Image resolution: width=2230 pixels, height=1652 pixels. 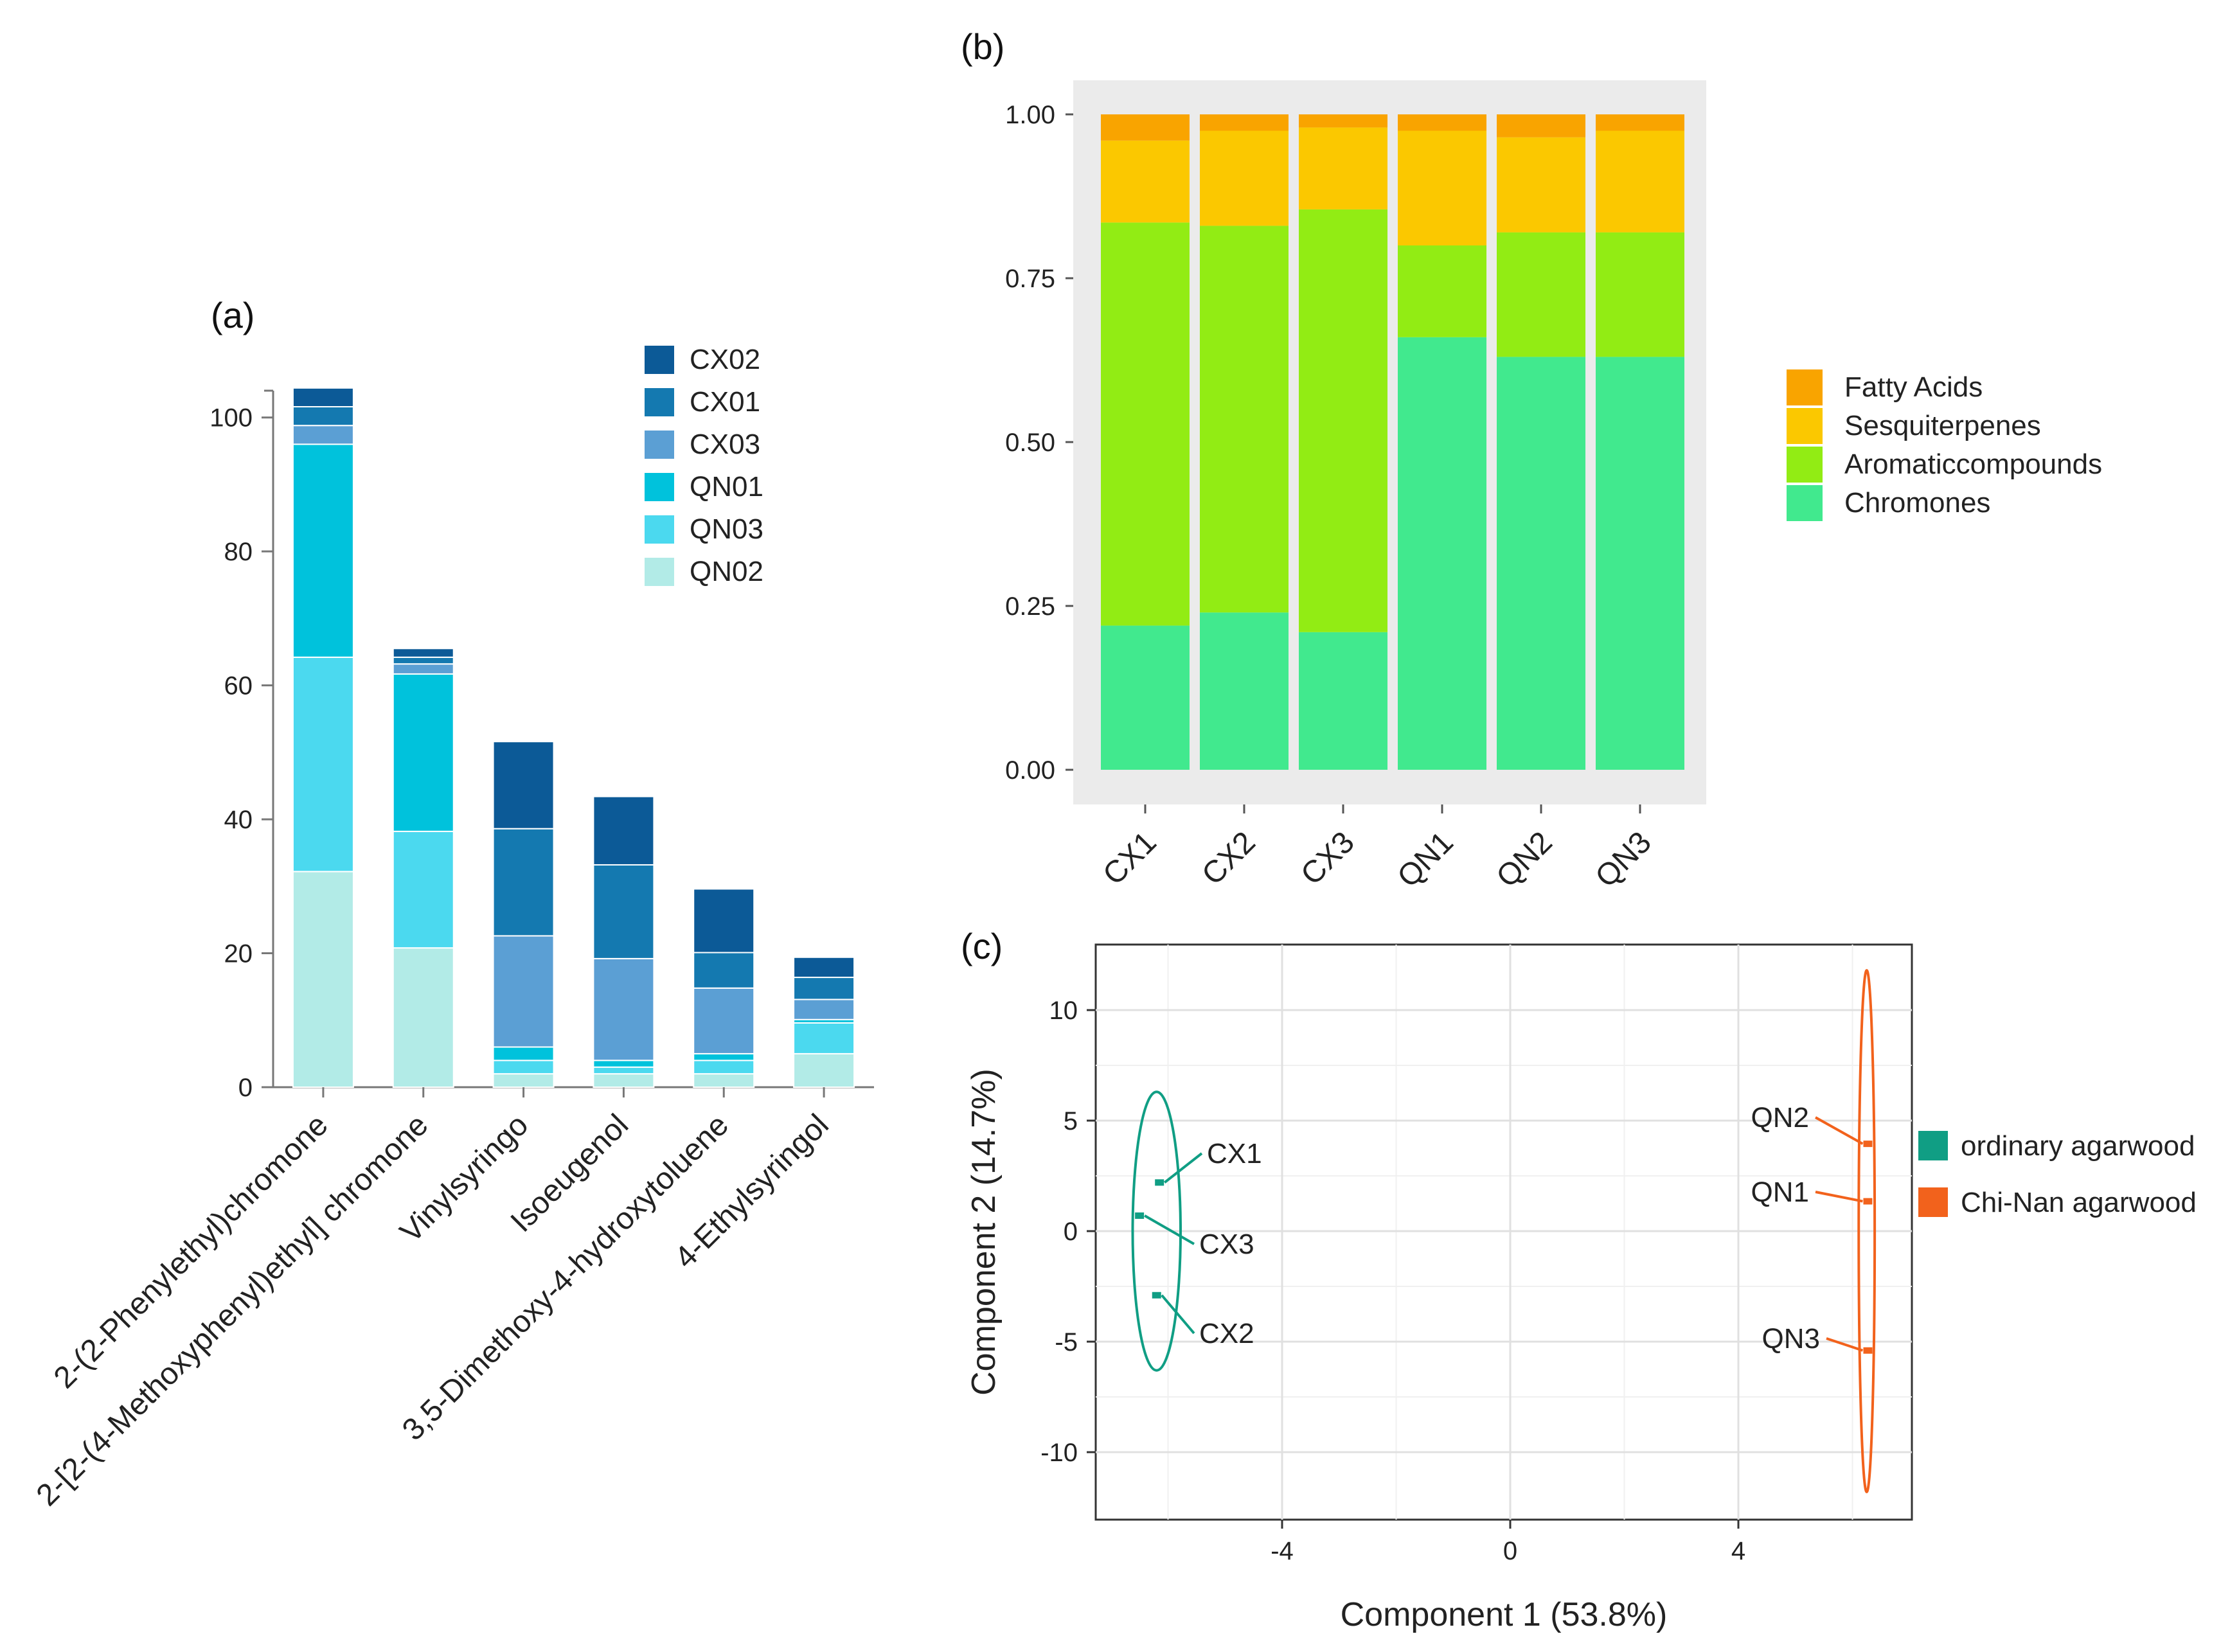 What do you see at coordinates (1145, 424) in the screenshot?
I see `bar-aromaticcompounds-cx1` at bounding box center [1145, 424].